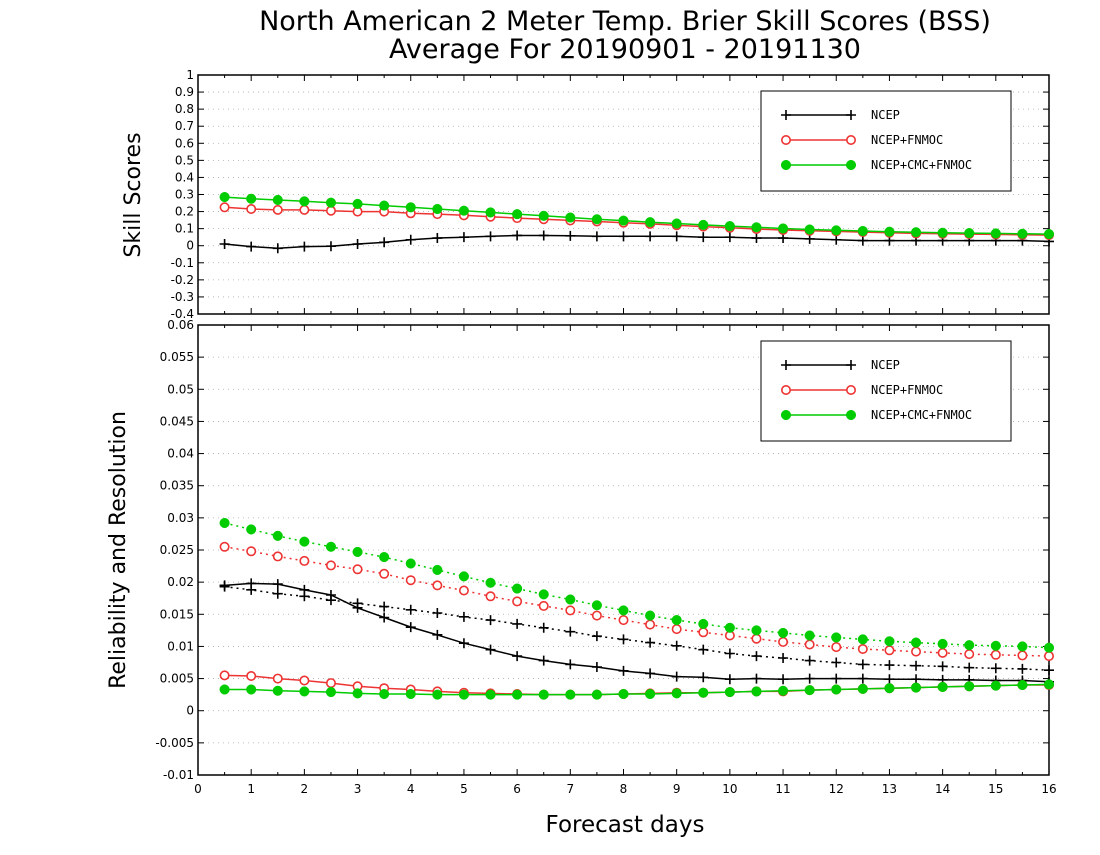 The height and width of the screenshot is (855, 1100). Describe the element at coordinates (198, 789) in the screenshot. I see `bottom-x-tick-label-0: 0` at that location.